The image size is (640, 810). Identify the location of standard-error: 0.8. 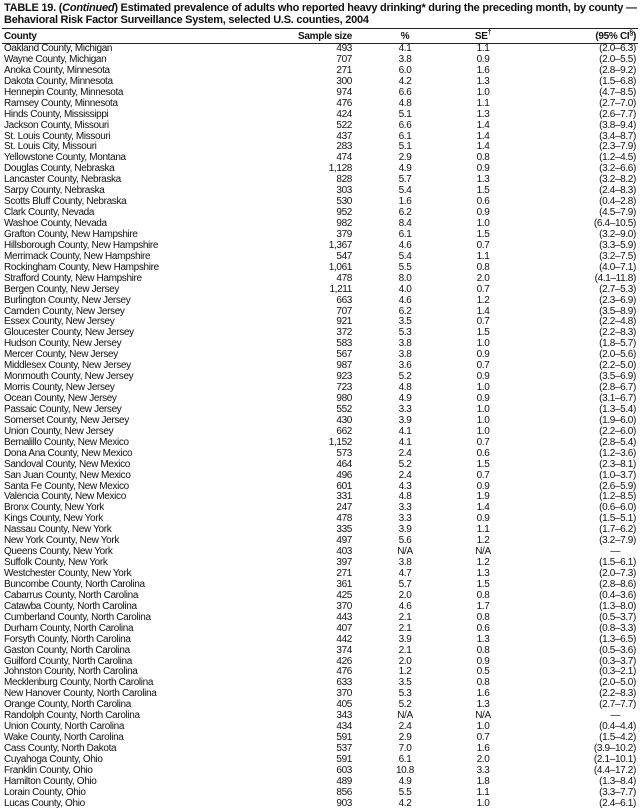
(483, 650).